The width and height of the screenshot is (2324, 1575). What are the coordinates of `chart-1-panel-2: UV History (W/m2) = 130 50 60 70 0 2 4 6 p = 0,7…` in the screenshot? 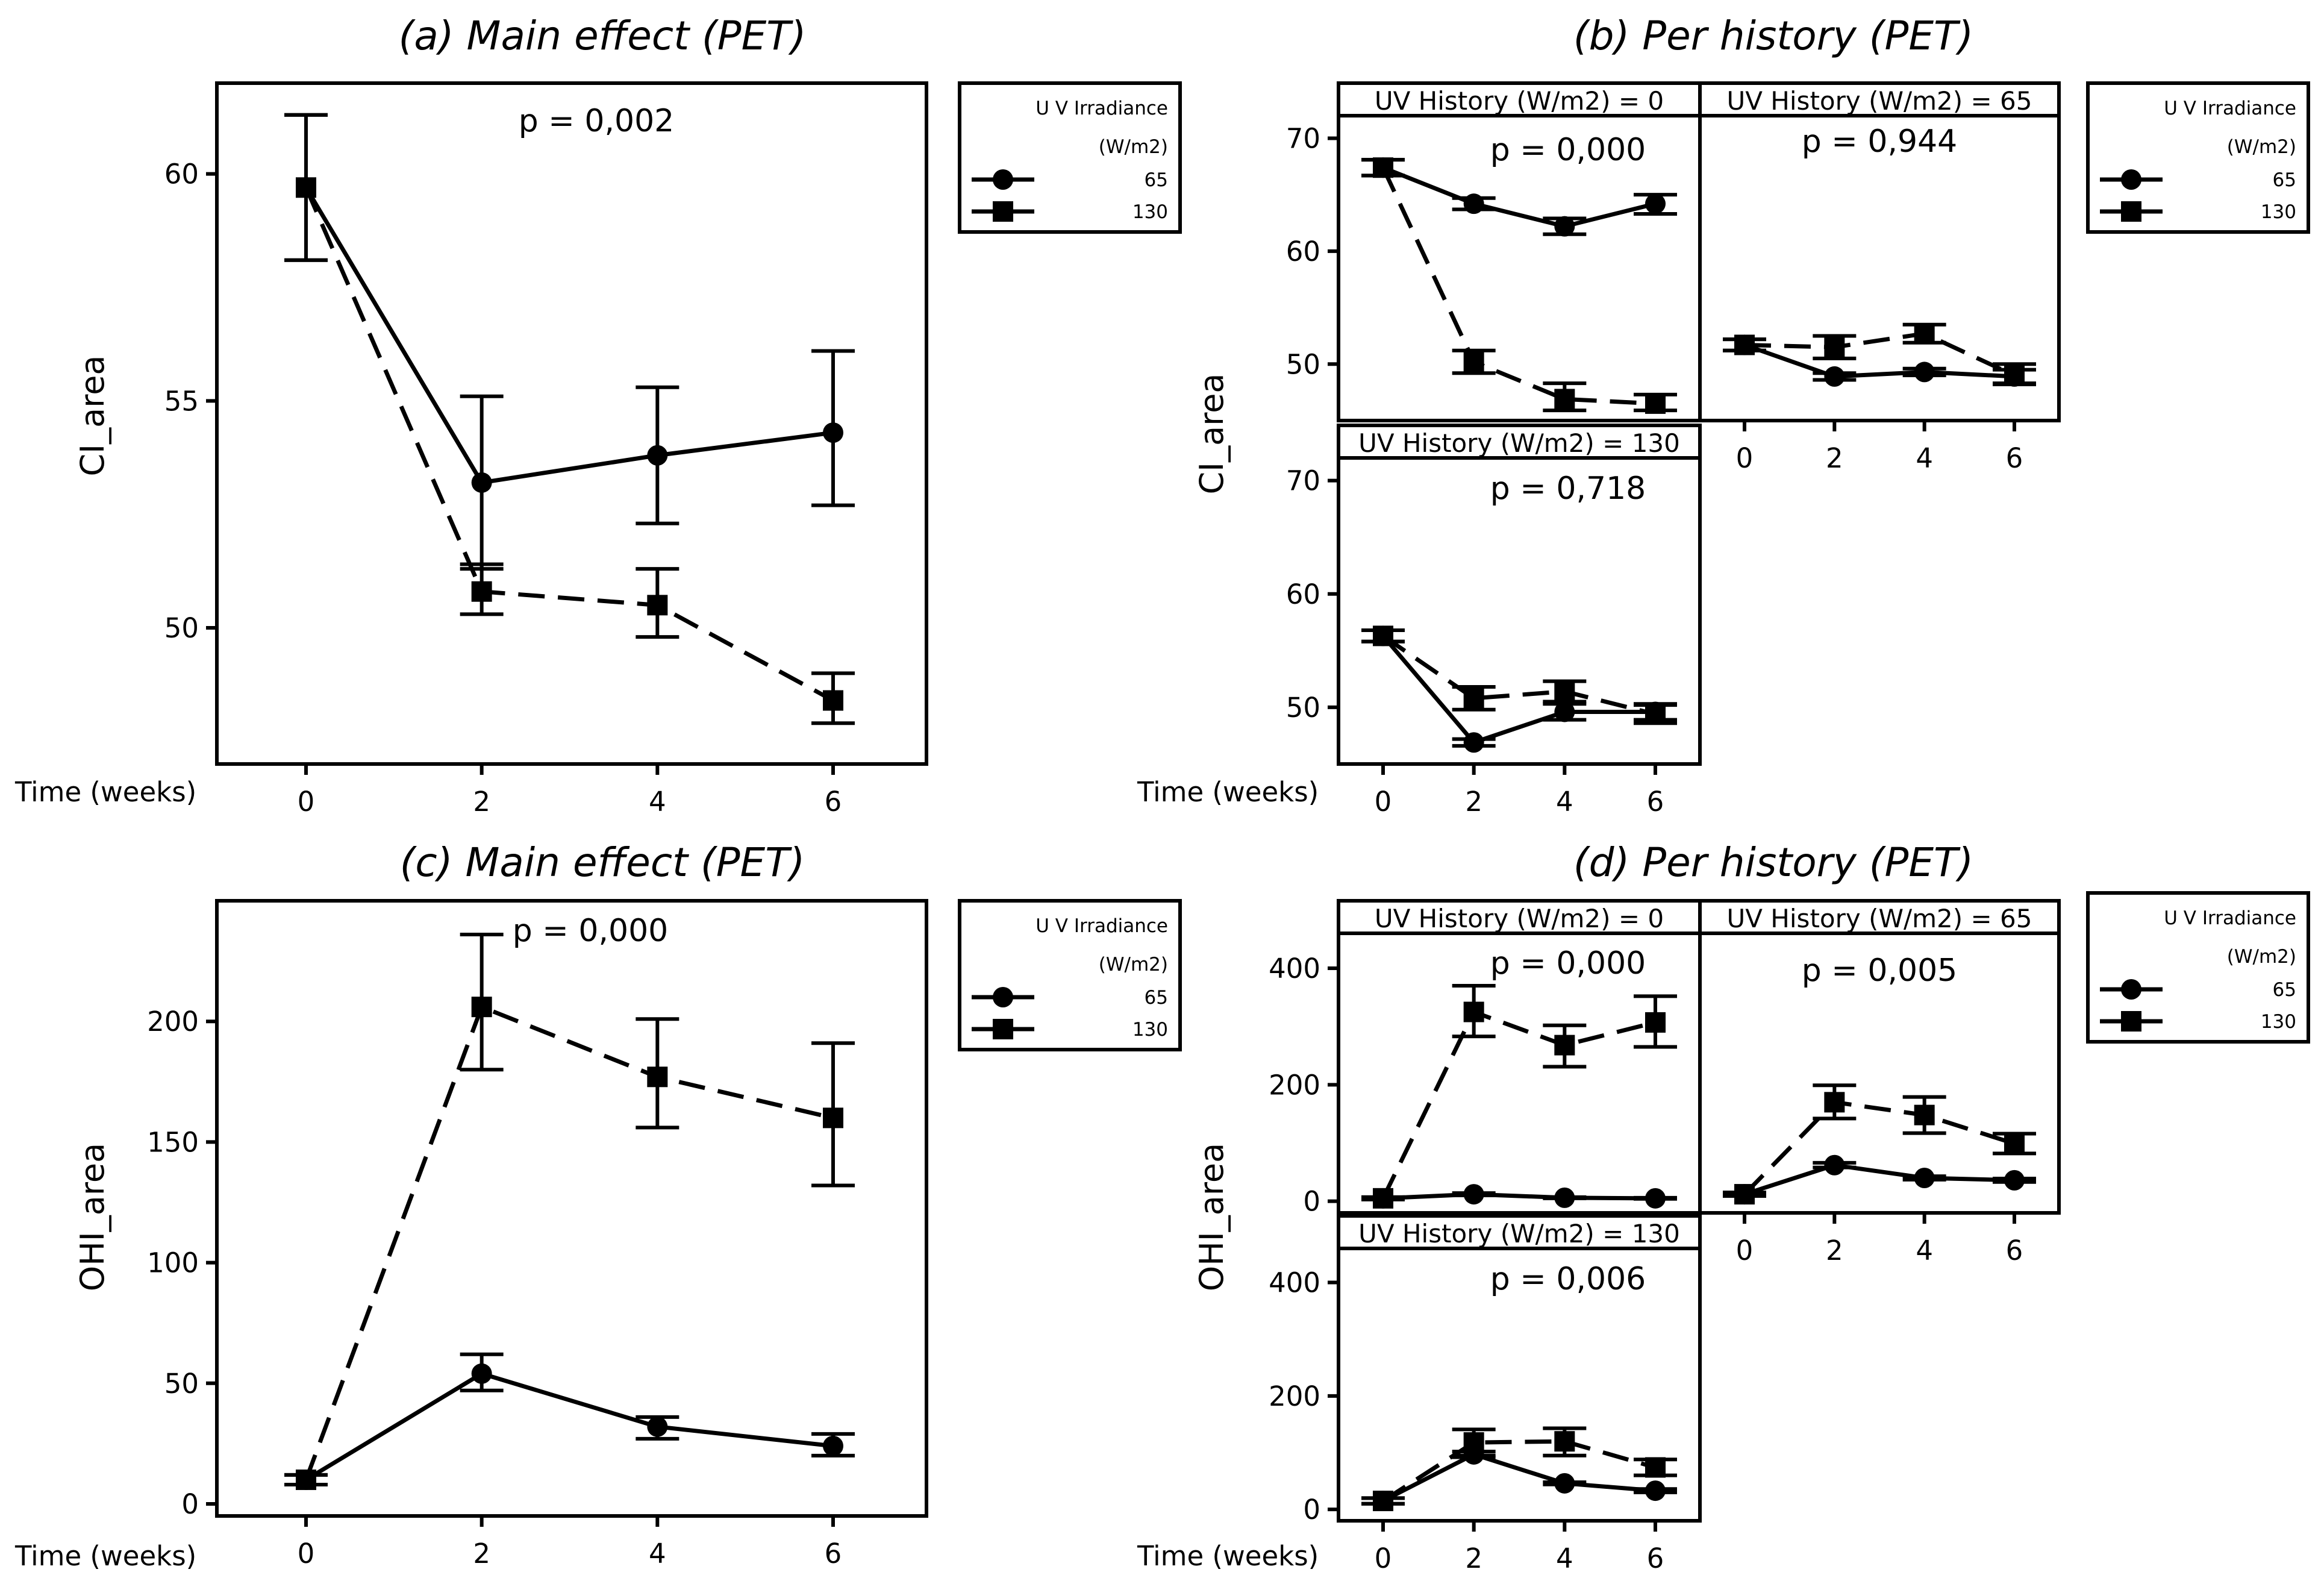 It's located at (1494, 621).